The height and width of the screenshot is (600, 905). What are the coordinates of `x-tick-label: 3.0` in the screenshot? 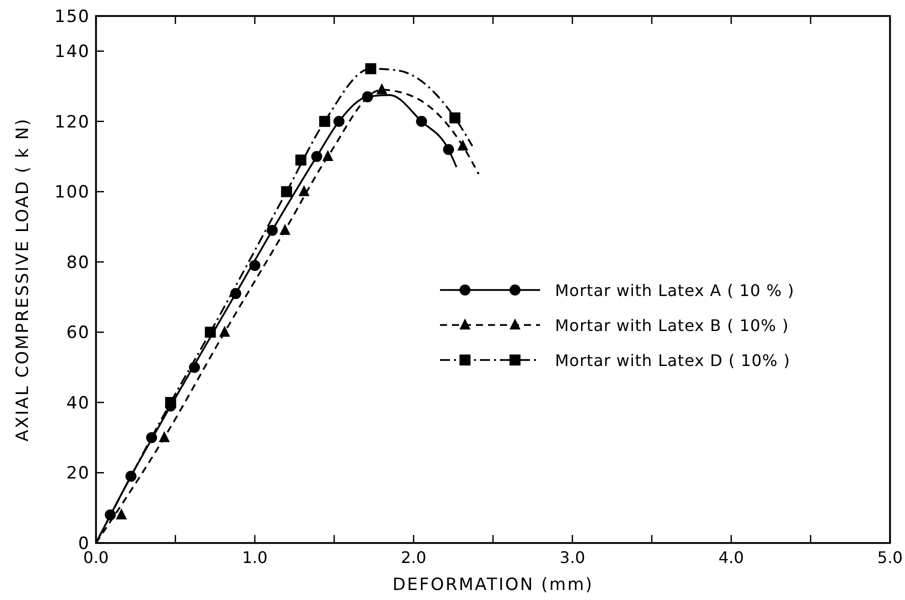 It's located at (573, 557).